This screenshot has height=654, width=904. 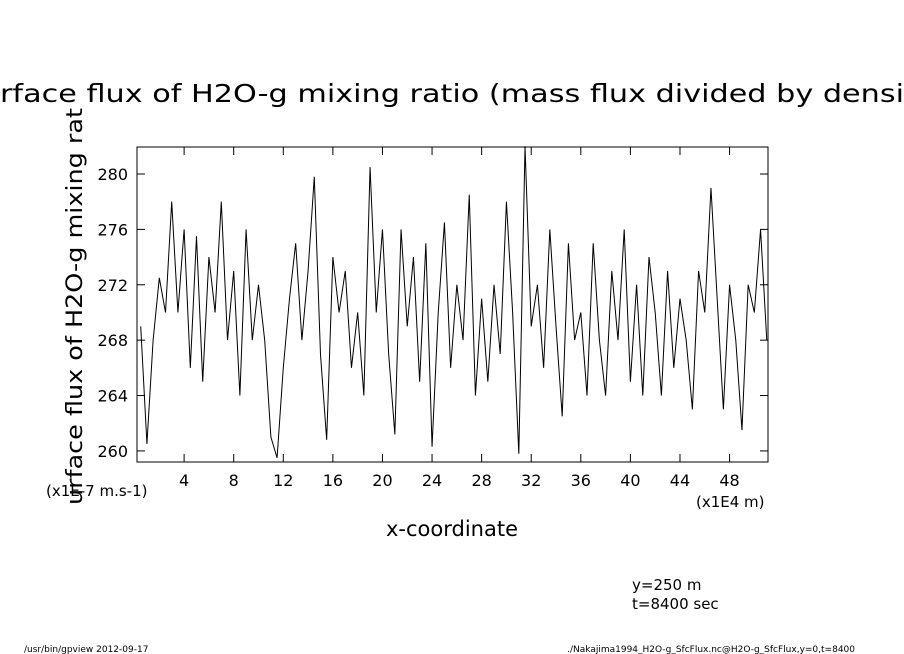 I want to click on x-unit: (x1E4 m), so click(x=730, y=502).